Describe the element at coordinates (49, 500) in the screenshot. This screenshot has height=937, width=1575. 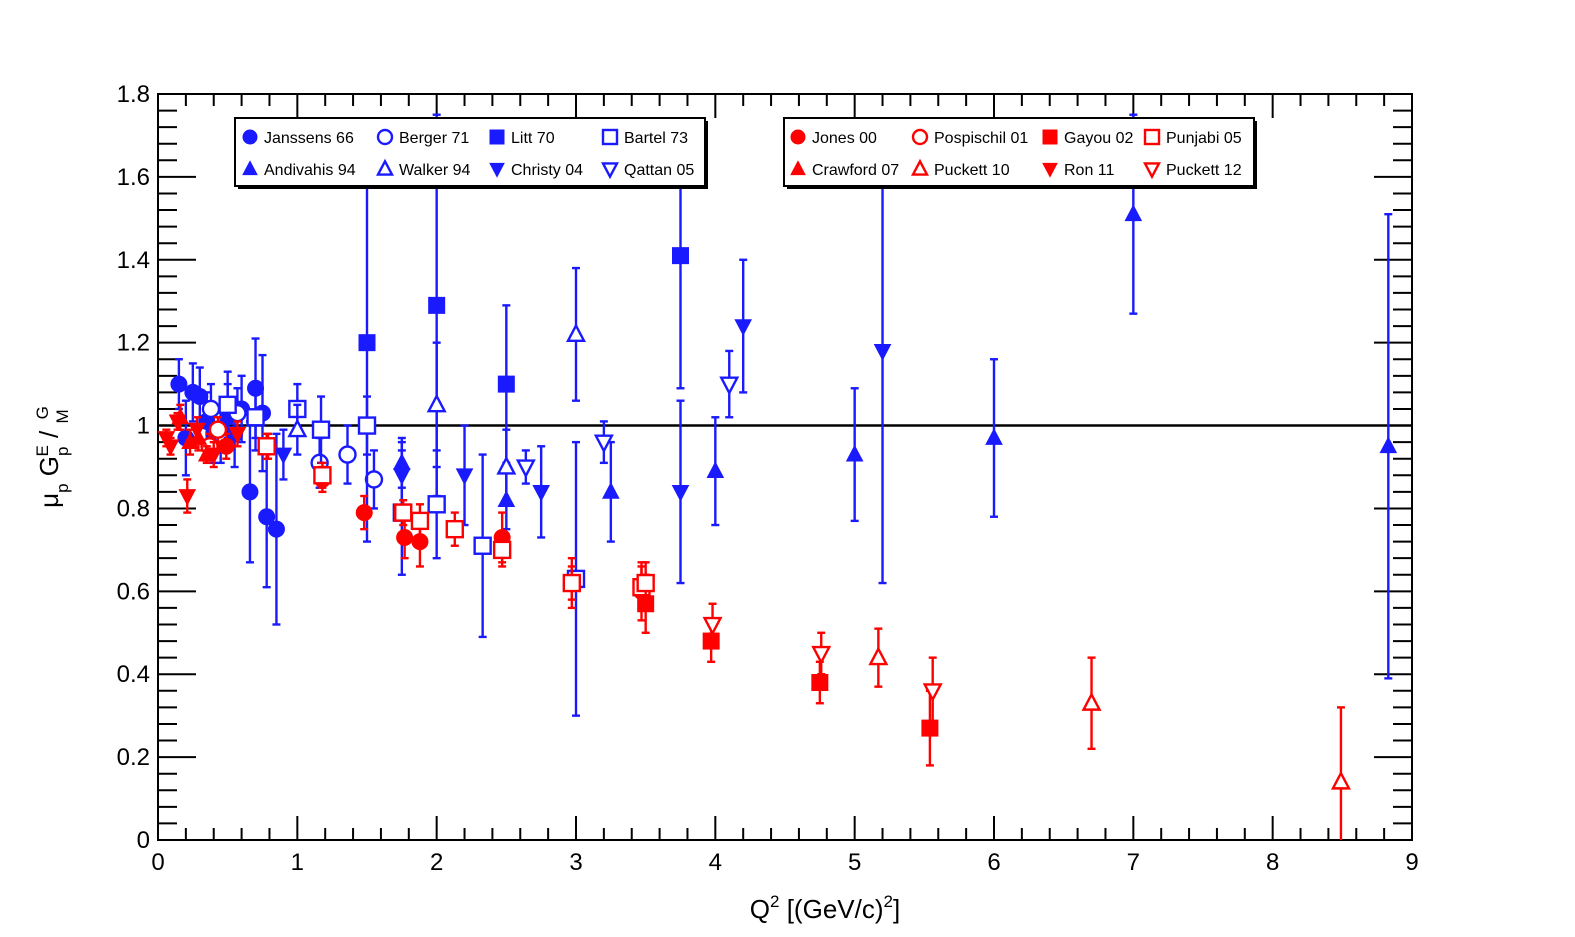
I see `y-axis-title-part: μ` at that location.